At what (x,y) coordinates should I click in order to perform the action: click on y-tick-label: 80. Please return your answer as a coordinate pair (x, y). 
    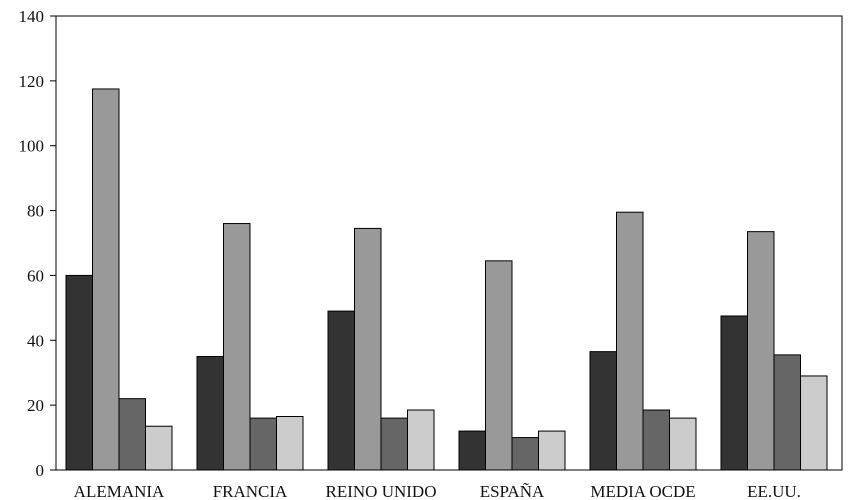
    Looking at the image, I should click on (35, 211).